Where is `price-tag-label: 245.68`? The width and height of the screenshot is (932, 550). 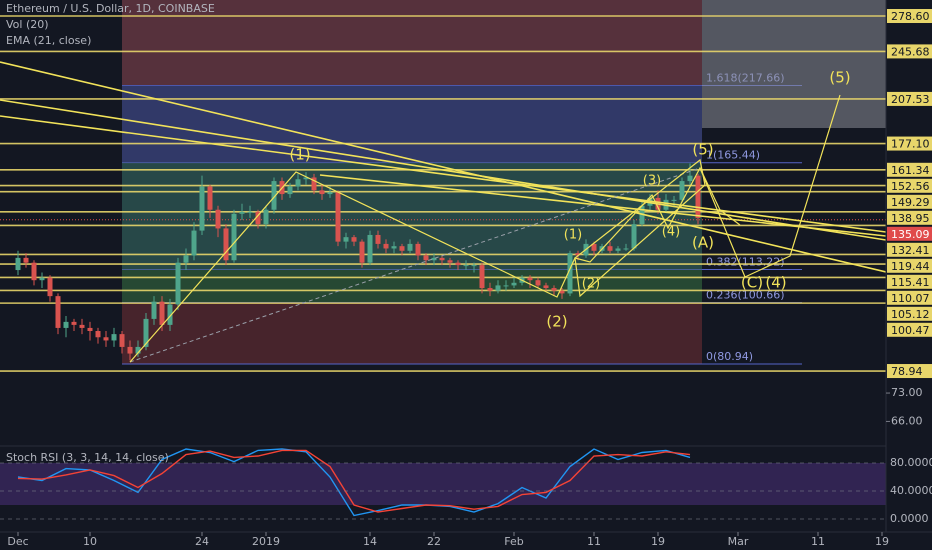
price-tag-label: 245.68 is located at coordinates (910, 51).